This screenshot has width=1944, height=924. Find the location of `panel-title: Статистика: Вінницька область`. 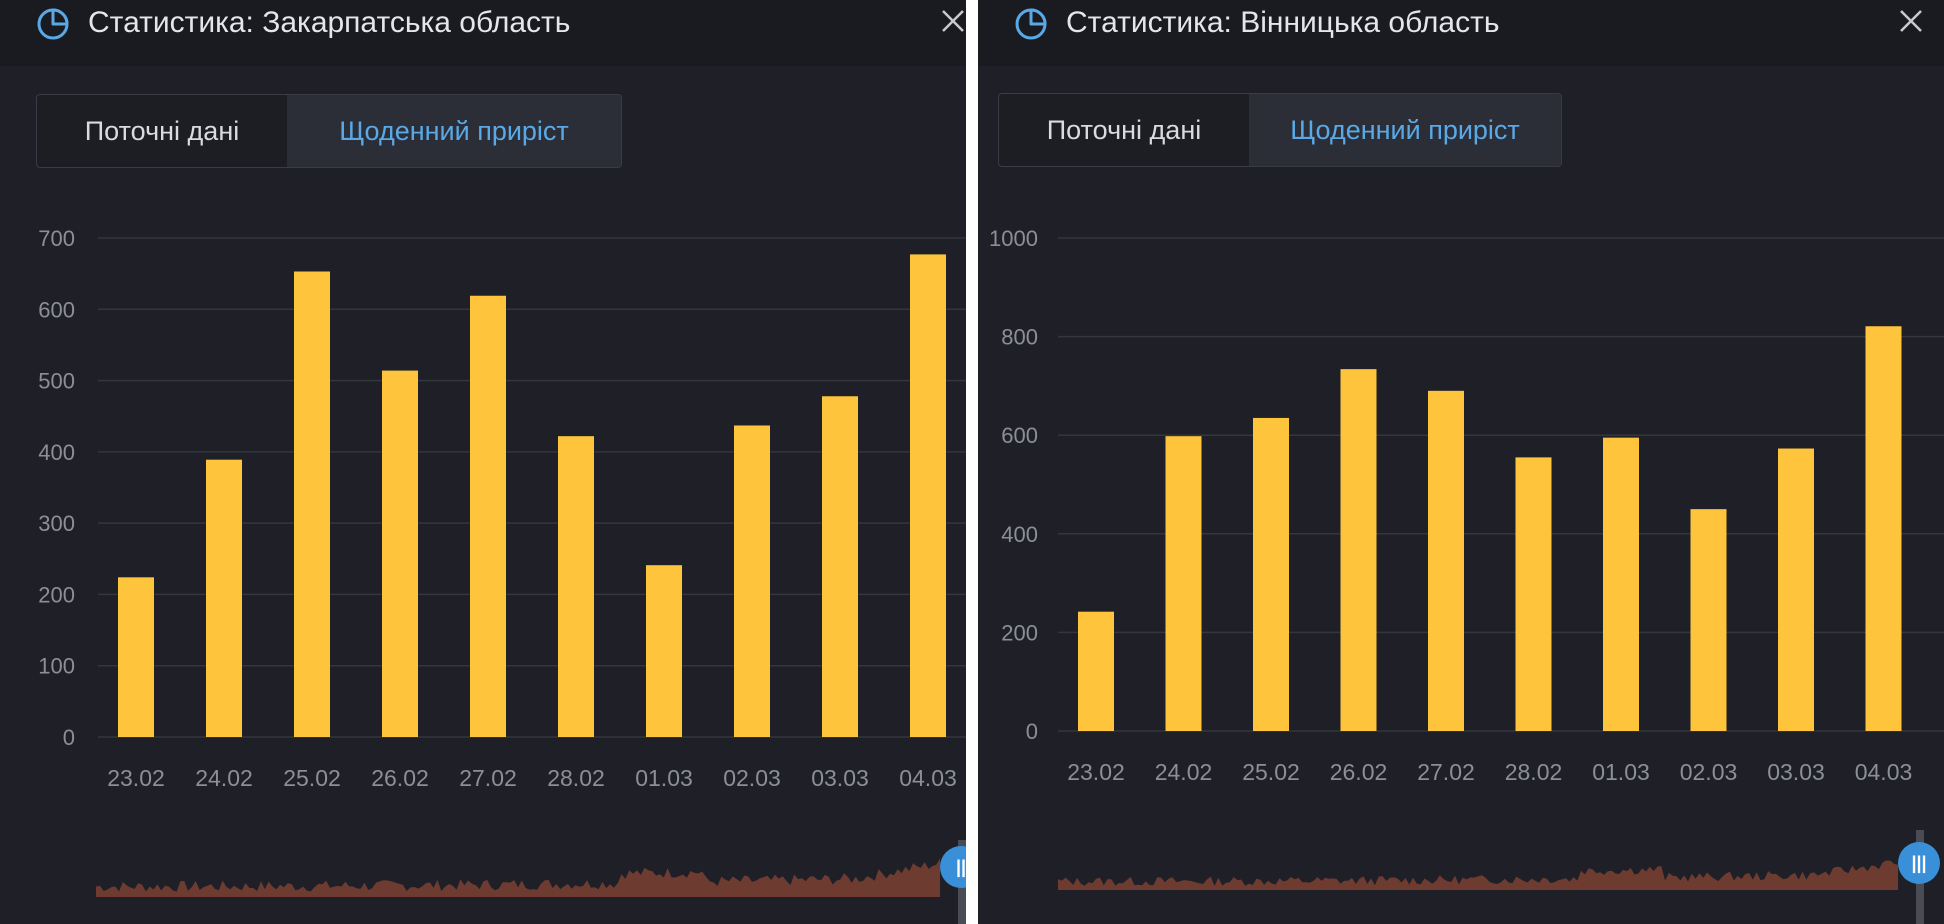

panel-title: Статистика: Вінницька область is located at coordinates (1283, 22).